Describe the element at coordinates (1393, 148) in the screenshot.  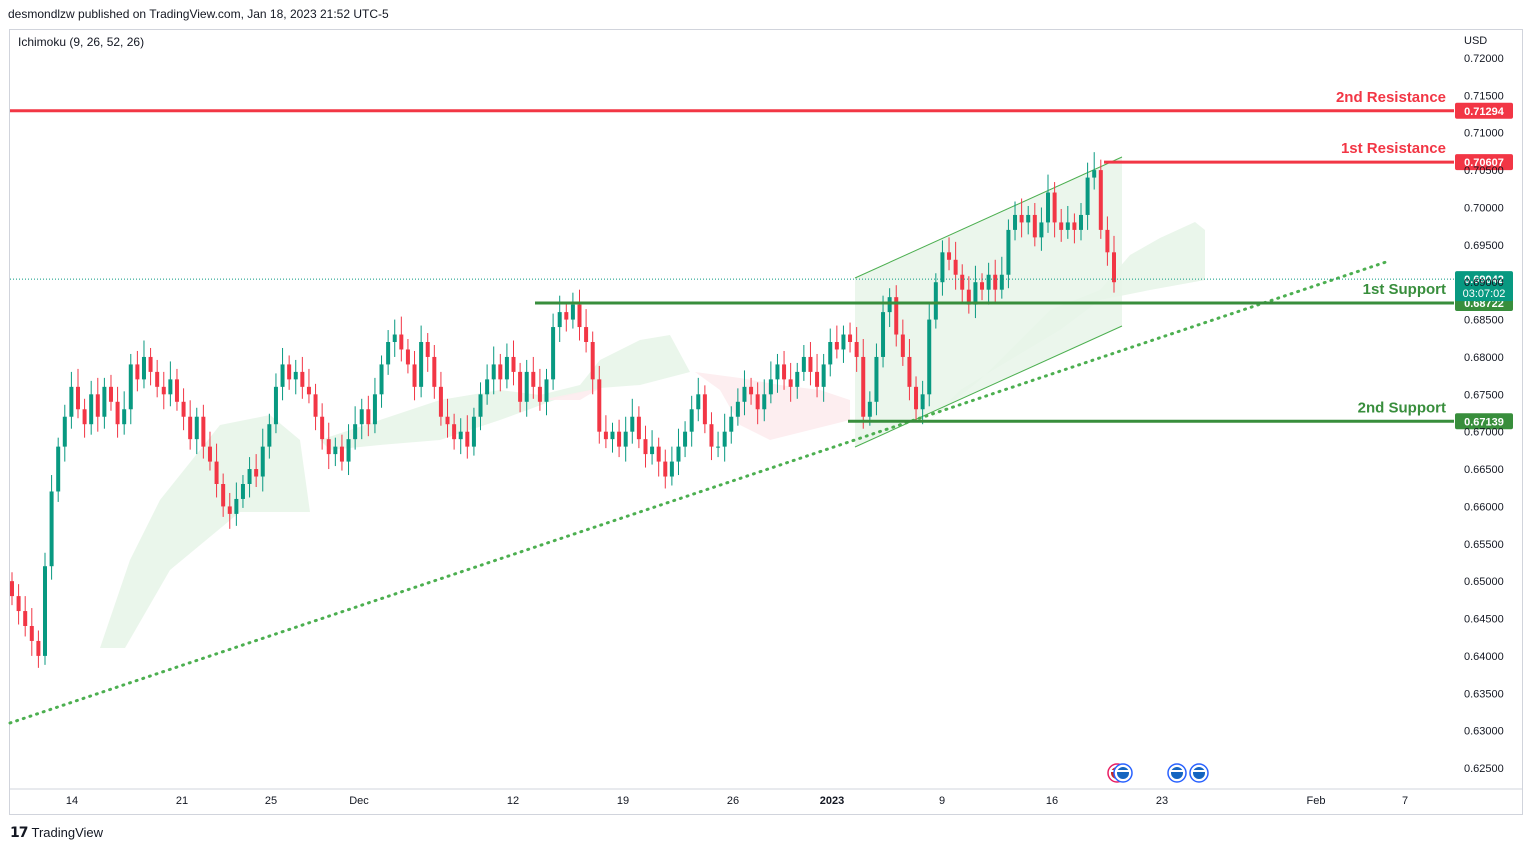
I see `level-name: 1st Resistance` at that location.